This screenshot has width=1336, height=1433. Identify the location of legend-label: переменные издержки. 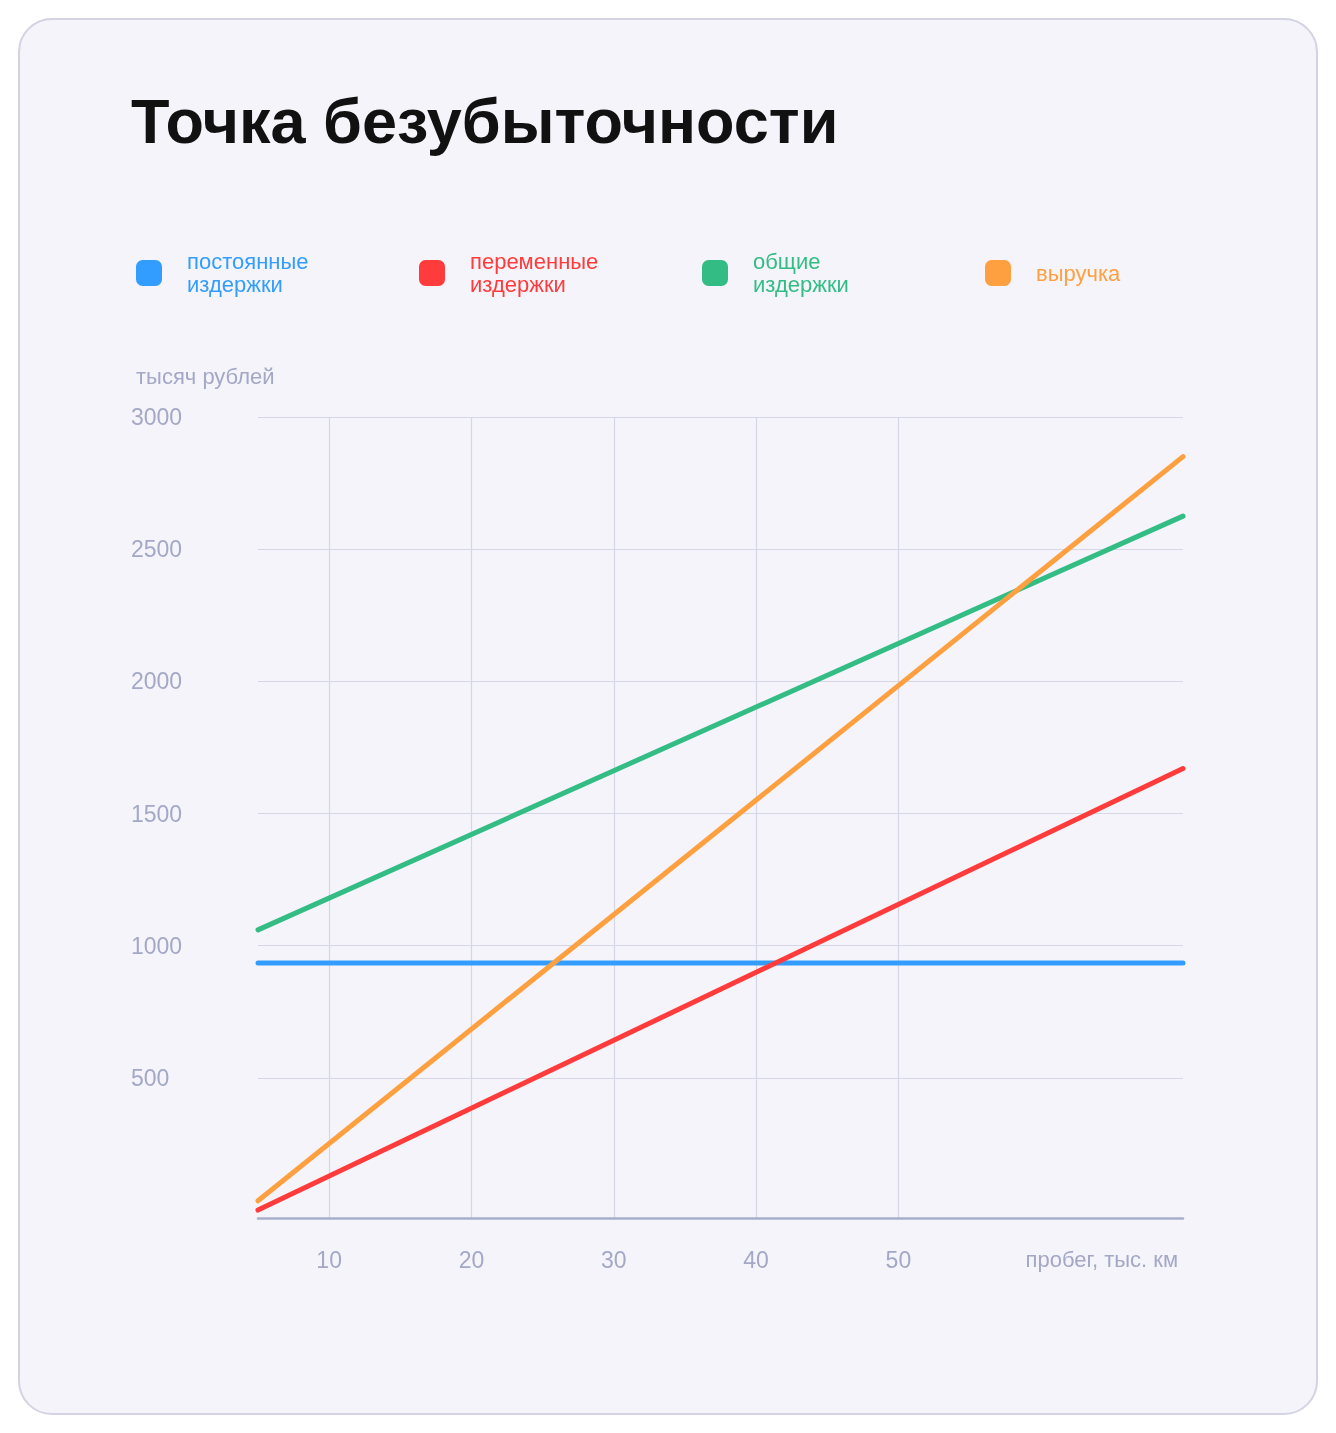
(534, 273).